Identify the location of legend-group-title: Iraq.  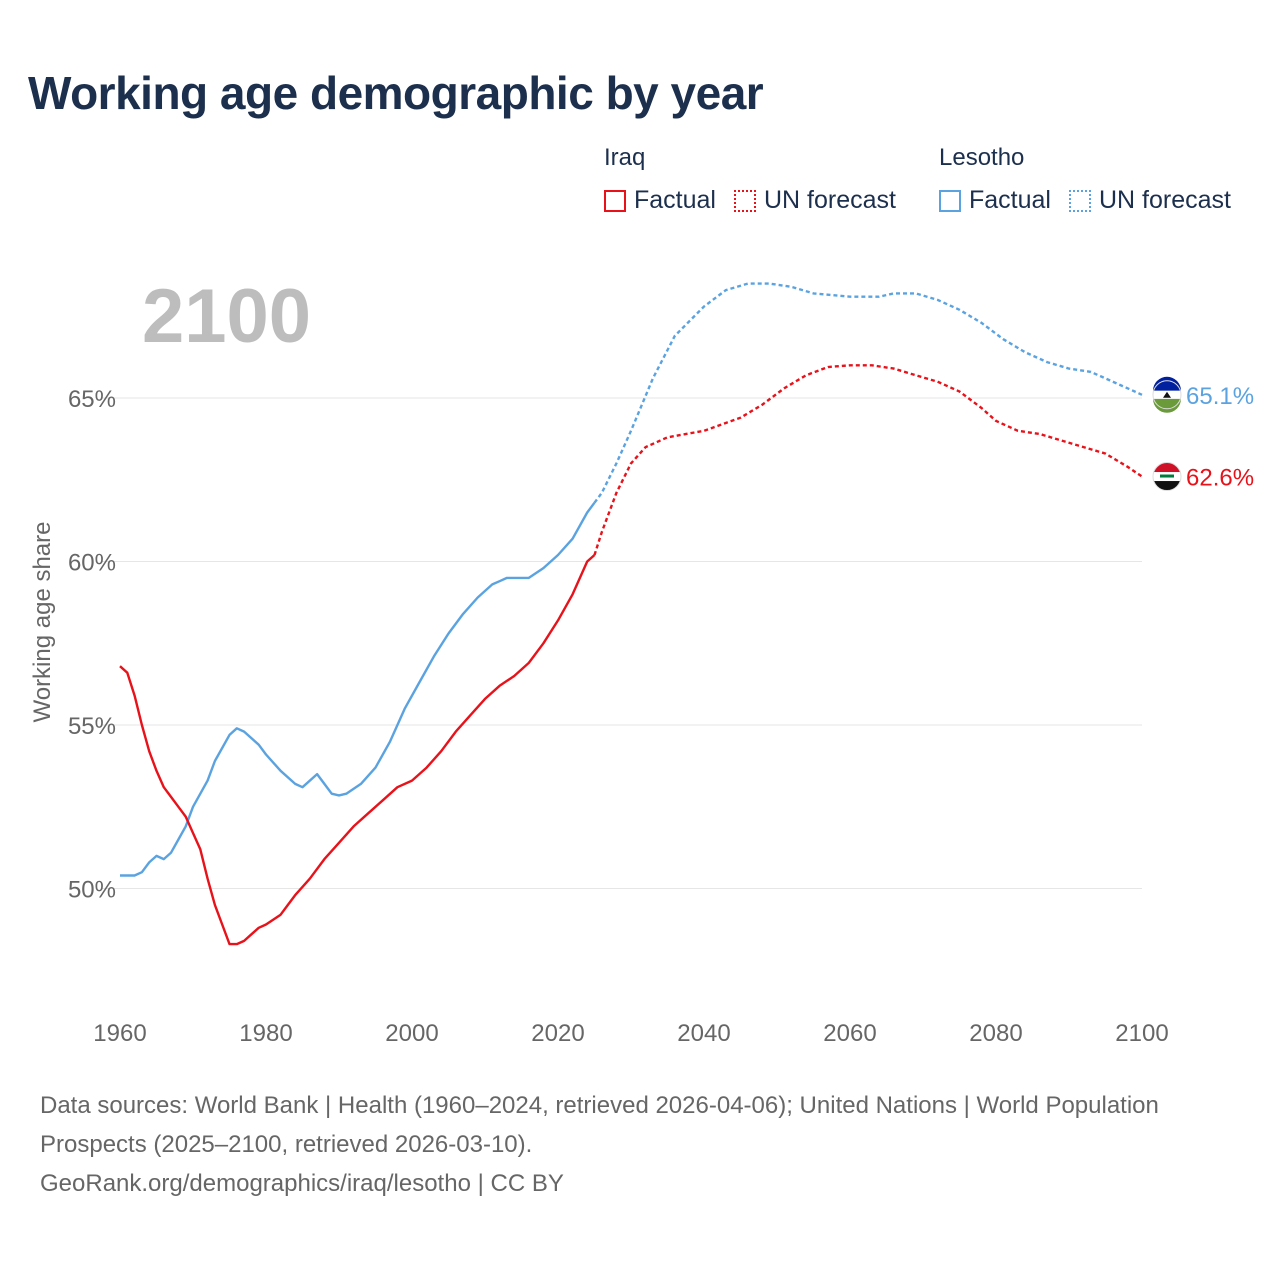
(625, 157).